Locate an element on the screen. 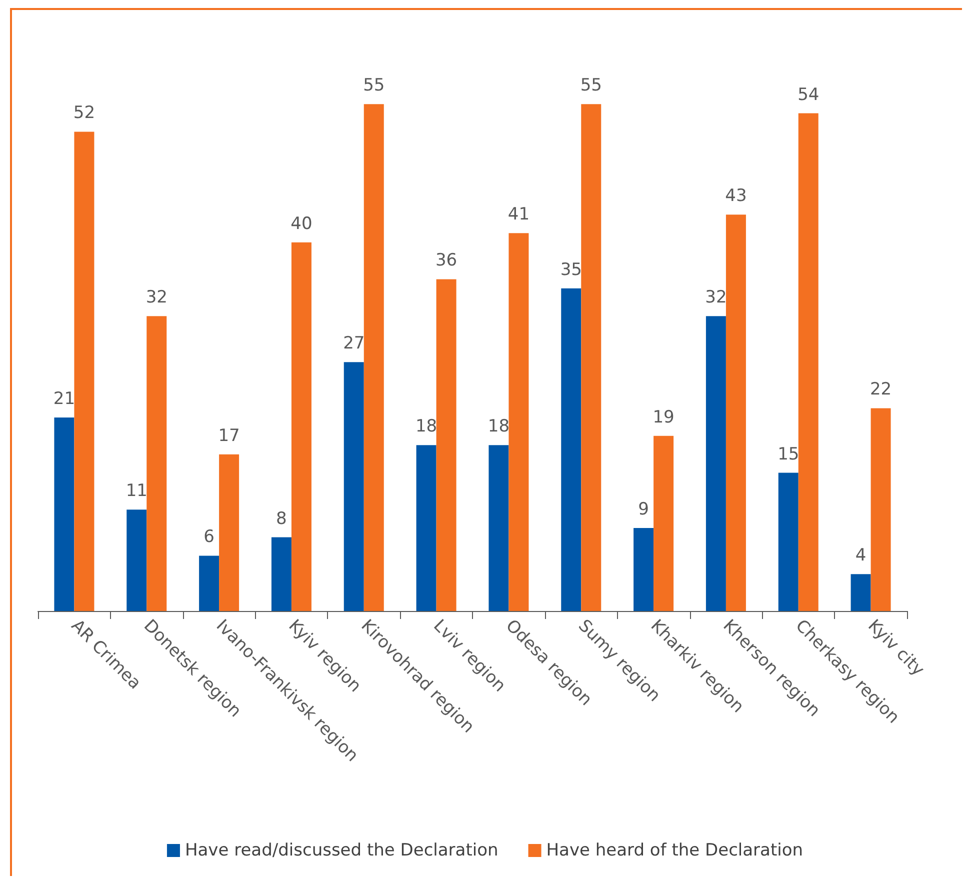 This screenshot has height=884, width=970. data-label: 19 is located at coordinates (663, 417).